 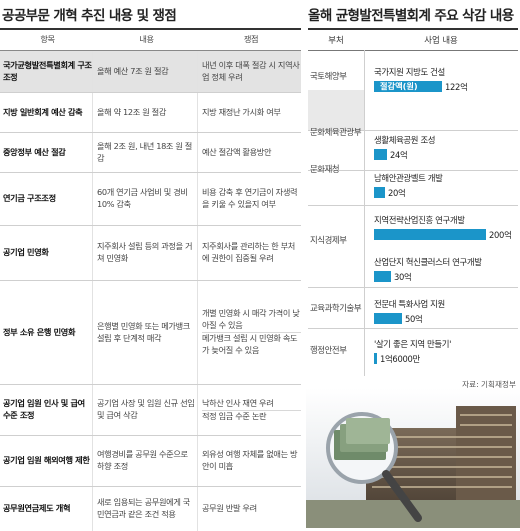 What do you see at coordinates (419, 220) in the screenshot?
I see `project-name: 지역전략산업진흥 연구개발` at bounding box center [419, 220].